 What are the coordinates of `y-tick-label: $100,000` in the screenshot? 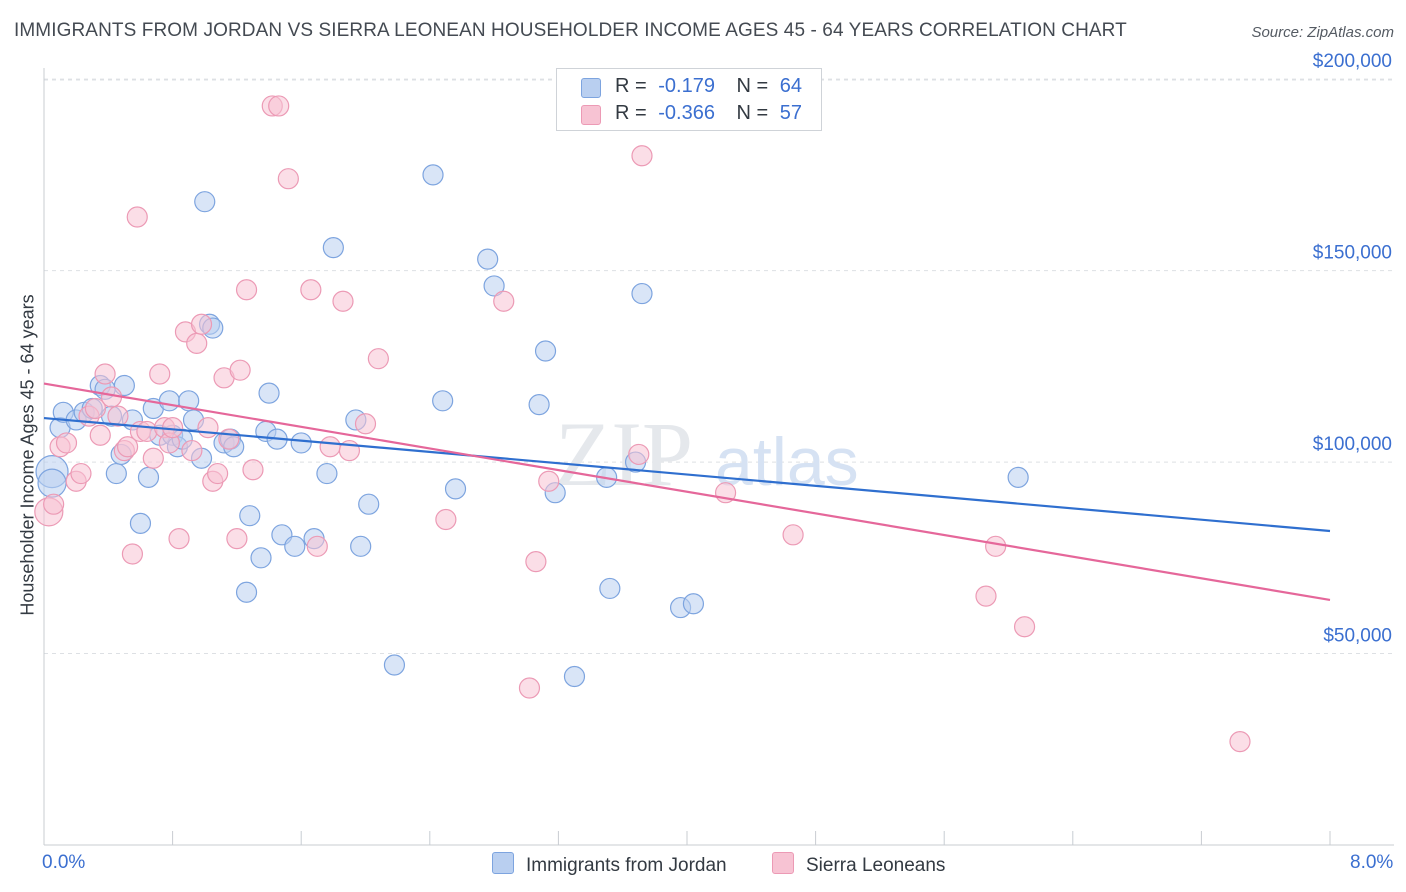 It's located at (1352, 444).